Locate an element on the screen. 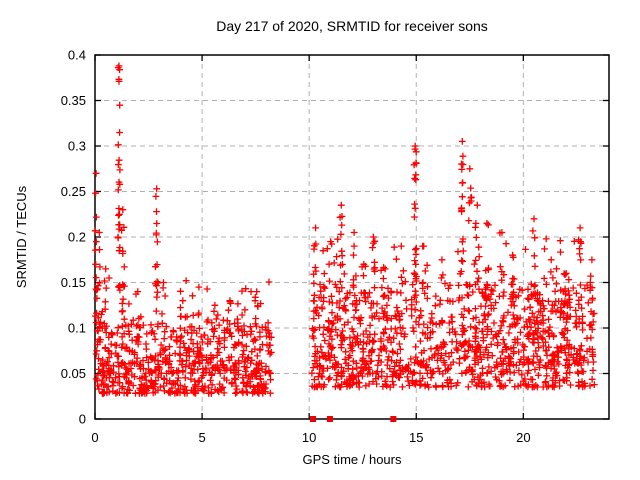 The image size is (640, 480). x-tick-label: 10 is located at coordinates (309, 437).